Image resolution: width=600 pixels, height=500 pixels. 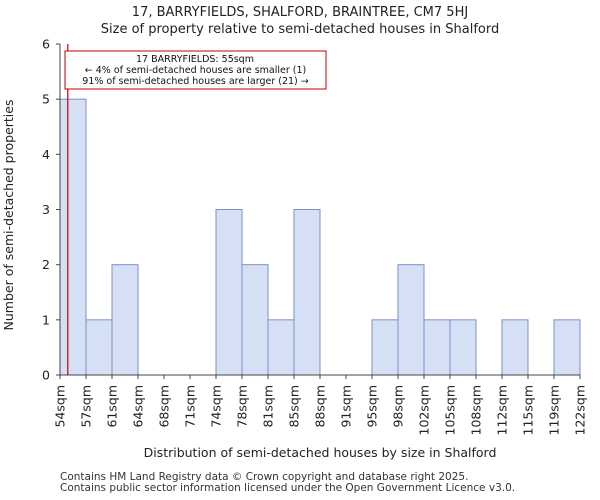 What do you see at coordinates (450, 410) in the screenshot?
I see `x-tick-label-105sqm: 105sqm` at bounding box center [450, 410].